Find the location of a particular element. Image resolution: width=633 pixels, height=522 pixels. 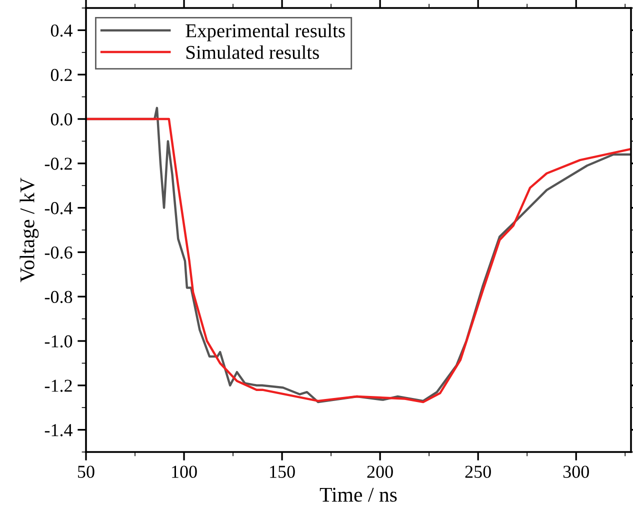

y-axis-title: Voltage / kV is located at coordinates (29, 230).